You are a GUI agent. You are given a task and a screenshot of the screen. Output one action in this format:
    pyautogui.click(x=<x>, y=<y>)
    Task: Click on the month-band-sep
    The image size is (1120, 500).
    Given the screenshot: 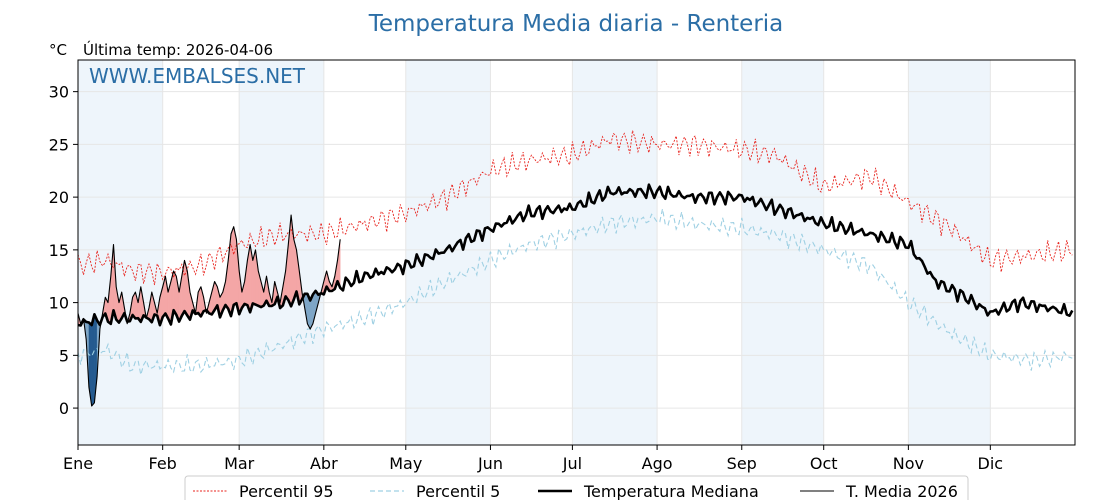 What is the action you would take?
    pyautogui.click(x=782, y=252)
    